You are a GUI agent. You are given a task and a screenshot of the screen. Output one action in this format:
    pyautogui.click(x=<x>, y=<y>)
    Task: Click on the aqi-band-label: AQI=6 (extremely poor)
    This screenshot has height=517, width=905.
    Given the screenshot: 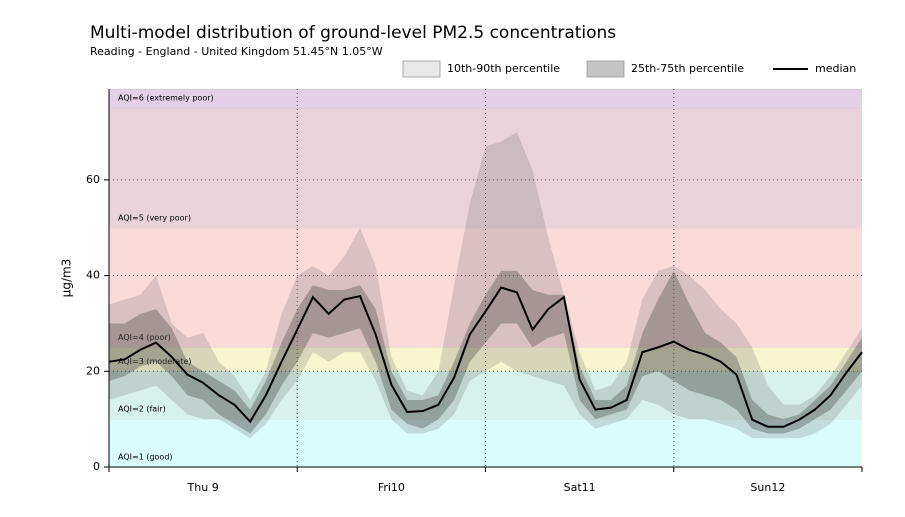 What is the action you would take?
    pyautogui.click(x=166, y=98)
    